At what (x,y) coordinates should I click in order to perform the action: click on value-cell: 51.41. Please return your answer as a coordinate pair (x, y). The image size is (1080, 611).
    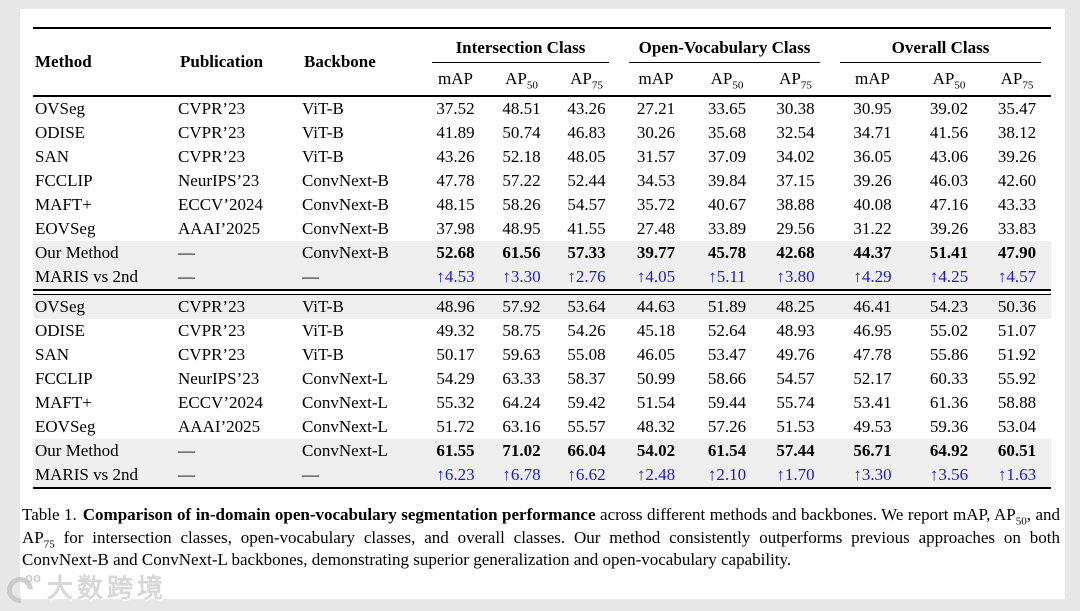
    Looking at the image, I should click on (949, 252).